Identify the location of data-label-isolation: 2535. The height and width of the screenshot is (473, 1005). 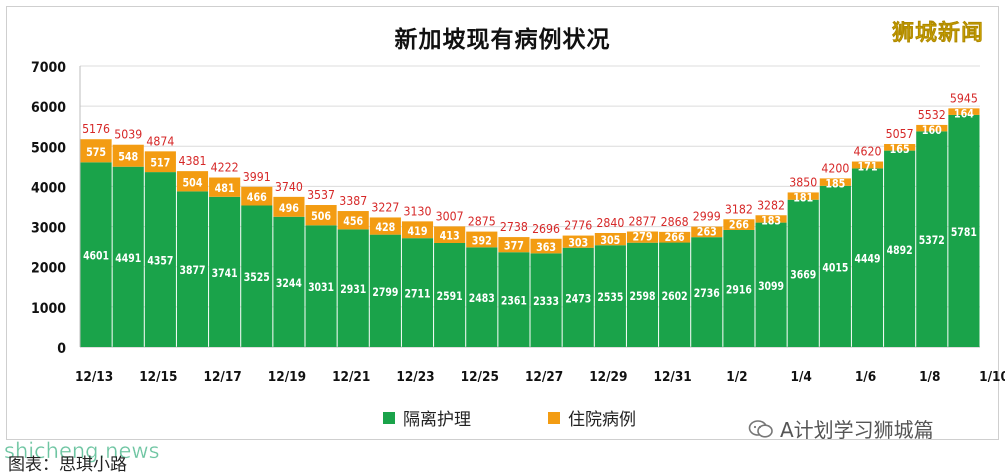
(610, 297).